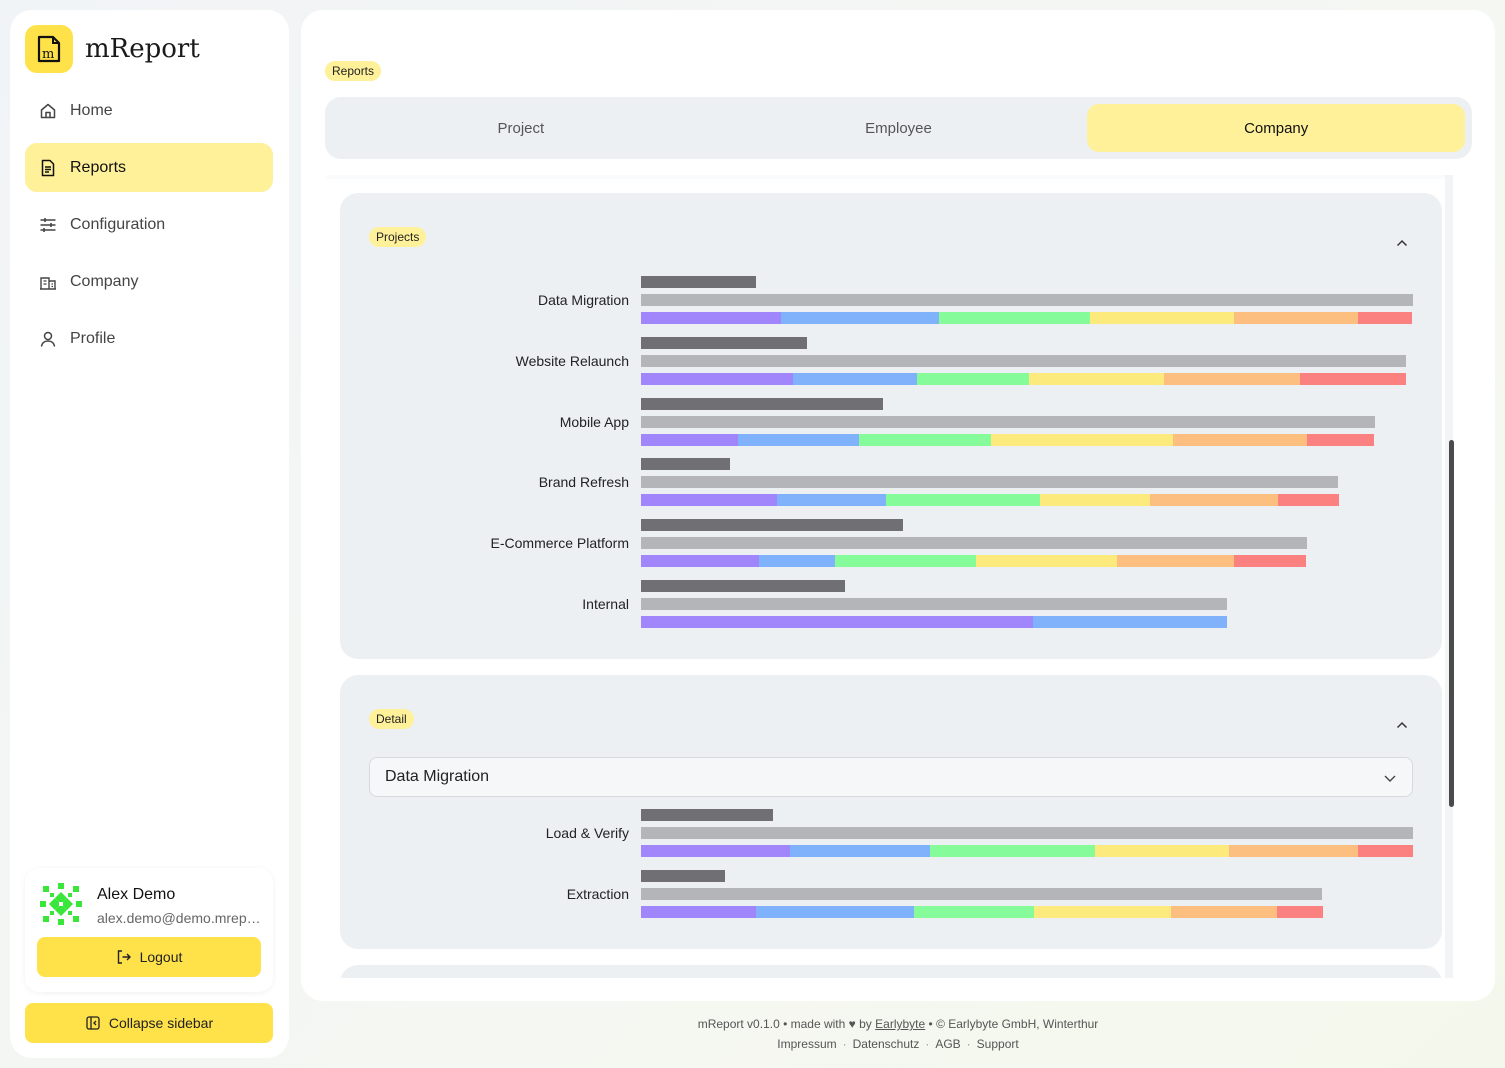  I want to click on bar-row: Brand Refresh, so click(891, 483).